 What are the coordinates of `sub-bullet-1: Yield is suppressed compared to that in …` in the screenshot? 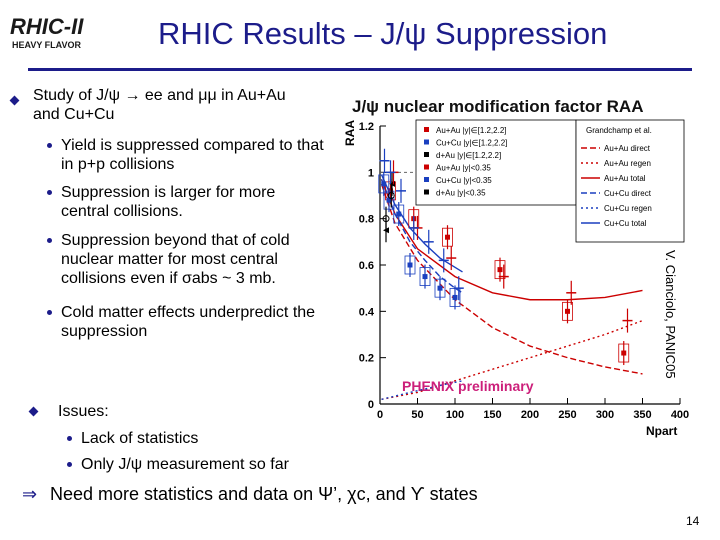 It's located at (192, 155).